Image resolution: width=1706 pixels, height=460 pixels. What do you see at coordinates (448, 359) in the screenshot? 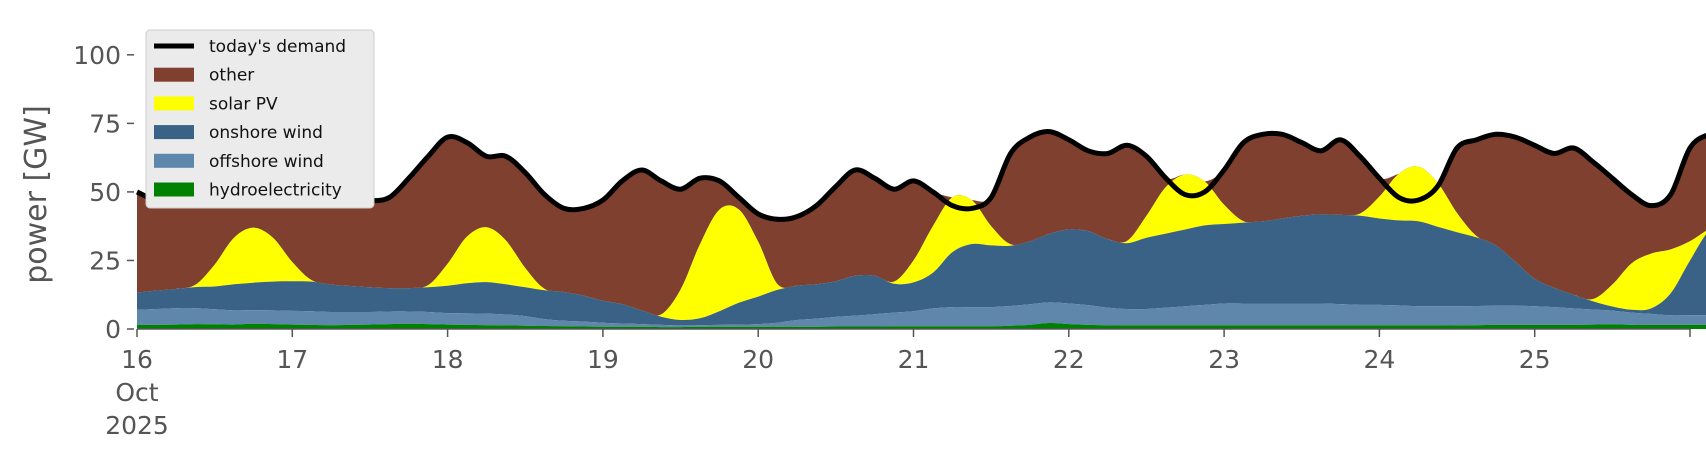
I see `x-tick-label: 18` at bounding box center [448, 359].